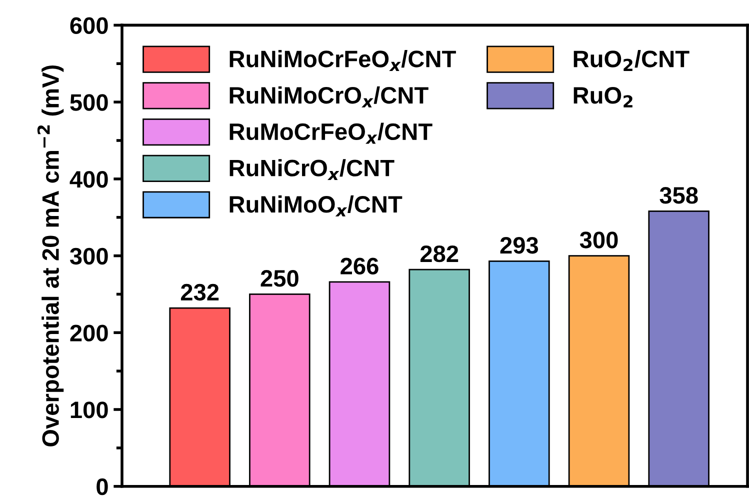  Describe the element at coordinates (599, 240) in the screenshot. I see `data-label: 300` at that location.